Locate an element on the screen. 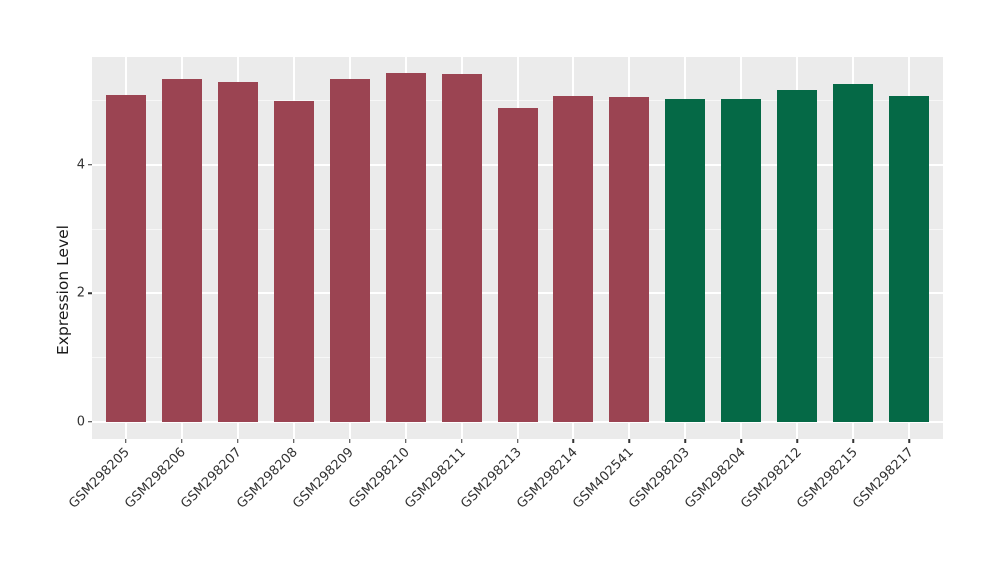 This screenshot has height=580, width=1000. bar-GSM298213 is located at coordinates (517, 265).